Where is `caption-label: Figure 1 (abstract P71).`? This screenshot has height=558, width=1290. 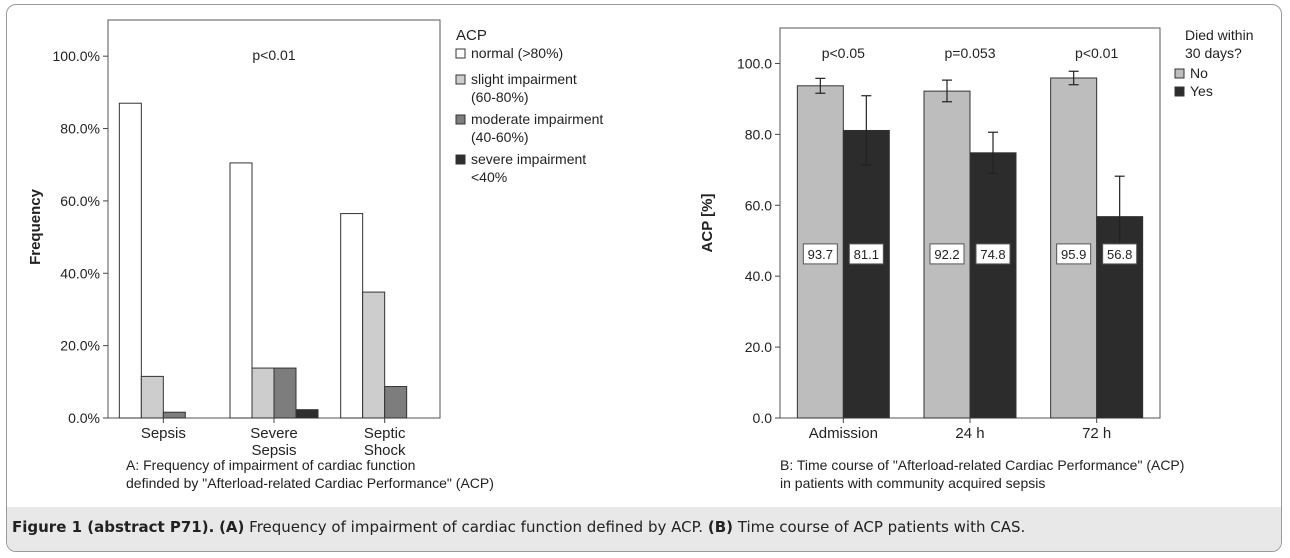 caption-label: Figure 1 (abstract P71). is located at coordinates (113, 527).